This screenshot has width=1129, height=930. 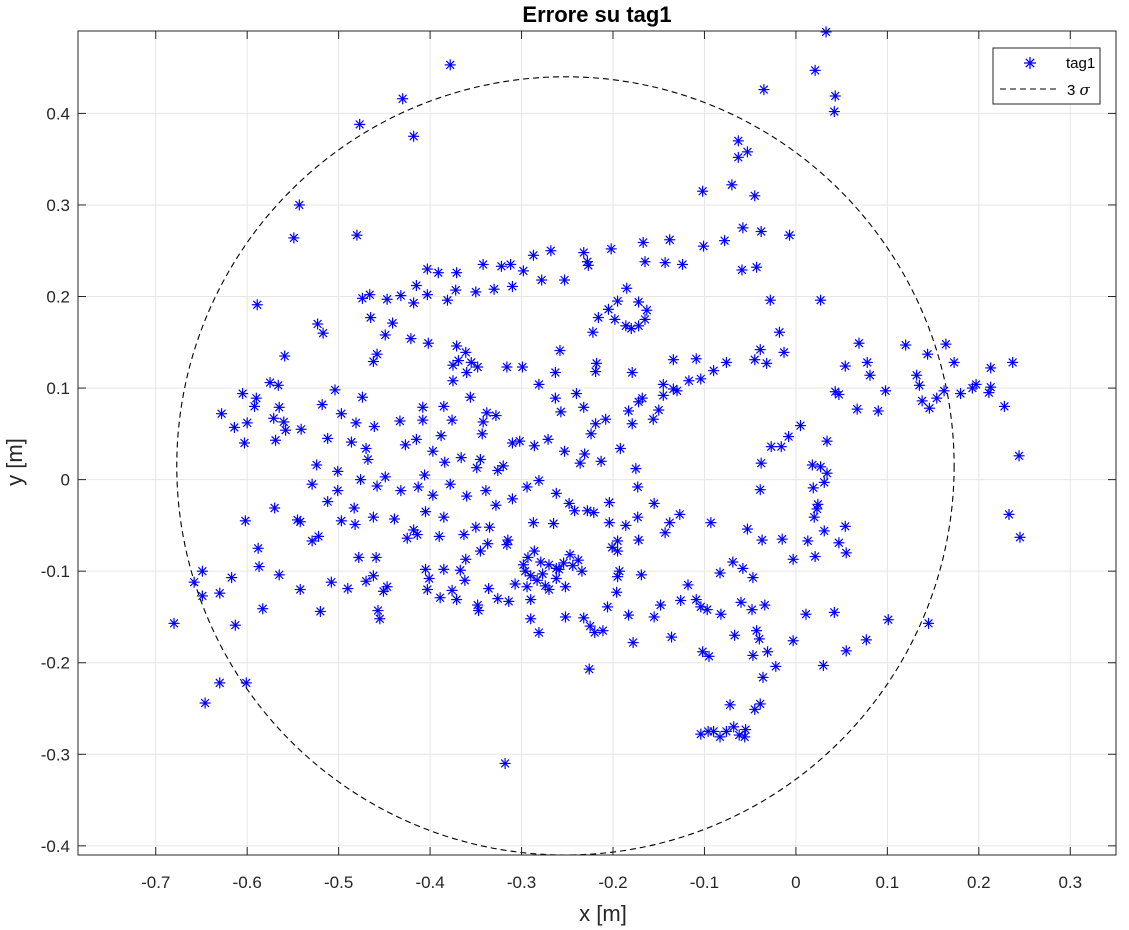 I want to click on legend-item-3-sigma: 3 σ, so click(x=1045, y=90).